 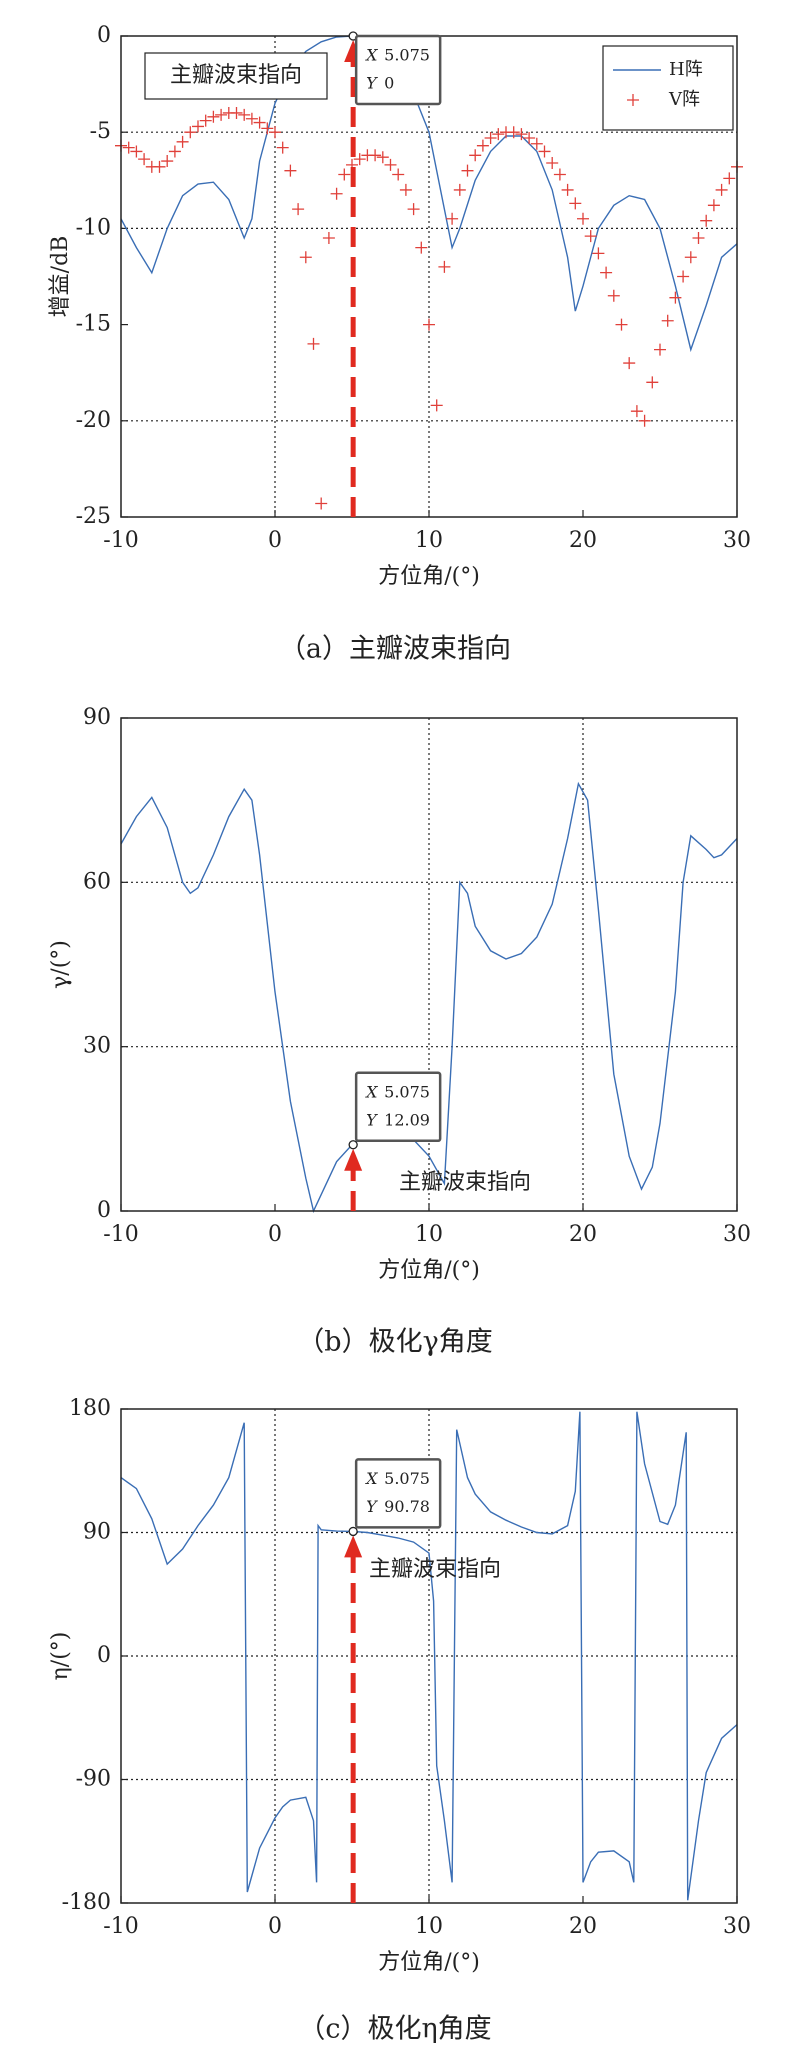 I want to click on y-tick-label: 90, so click(x=97, y=1532).